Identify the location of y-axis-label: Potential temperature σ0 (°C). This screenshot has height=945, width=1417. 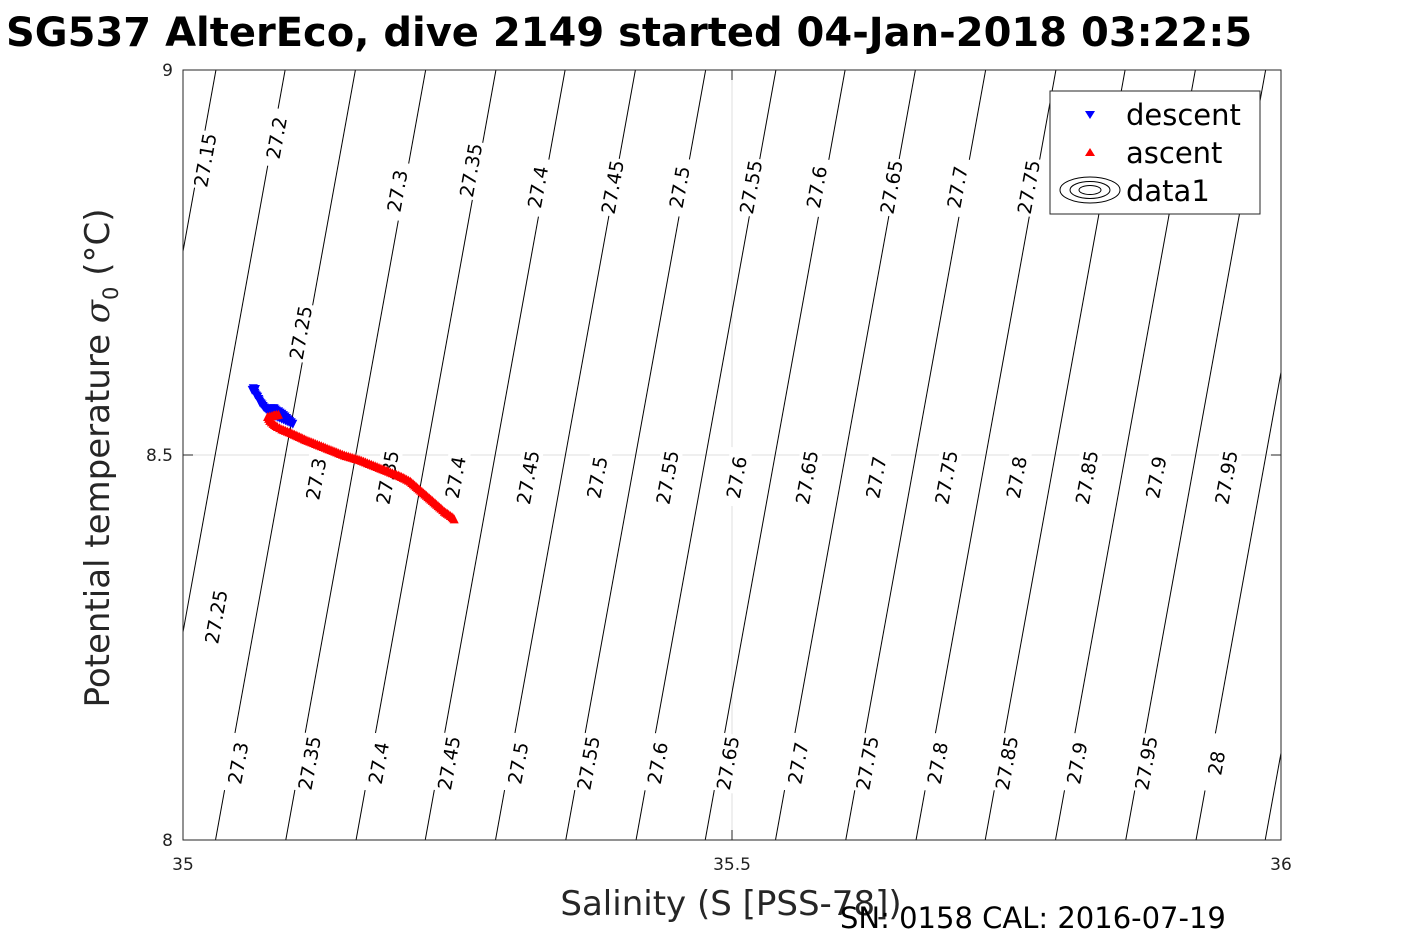
(100, 458).